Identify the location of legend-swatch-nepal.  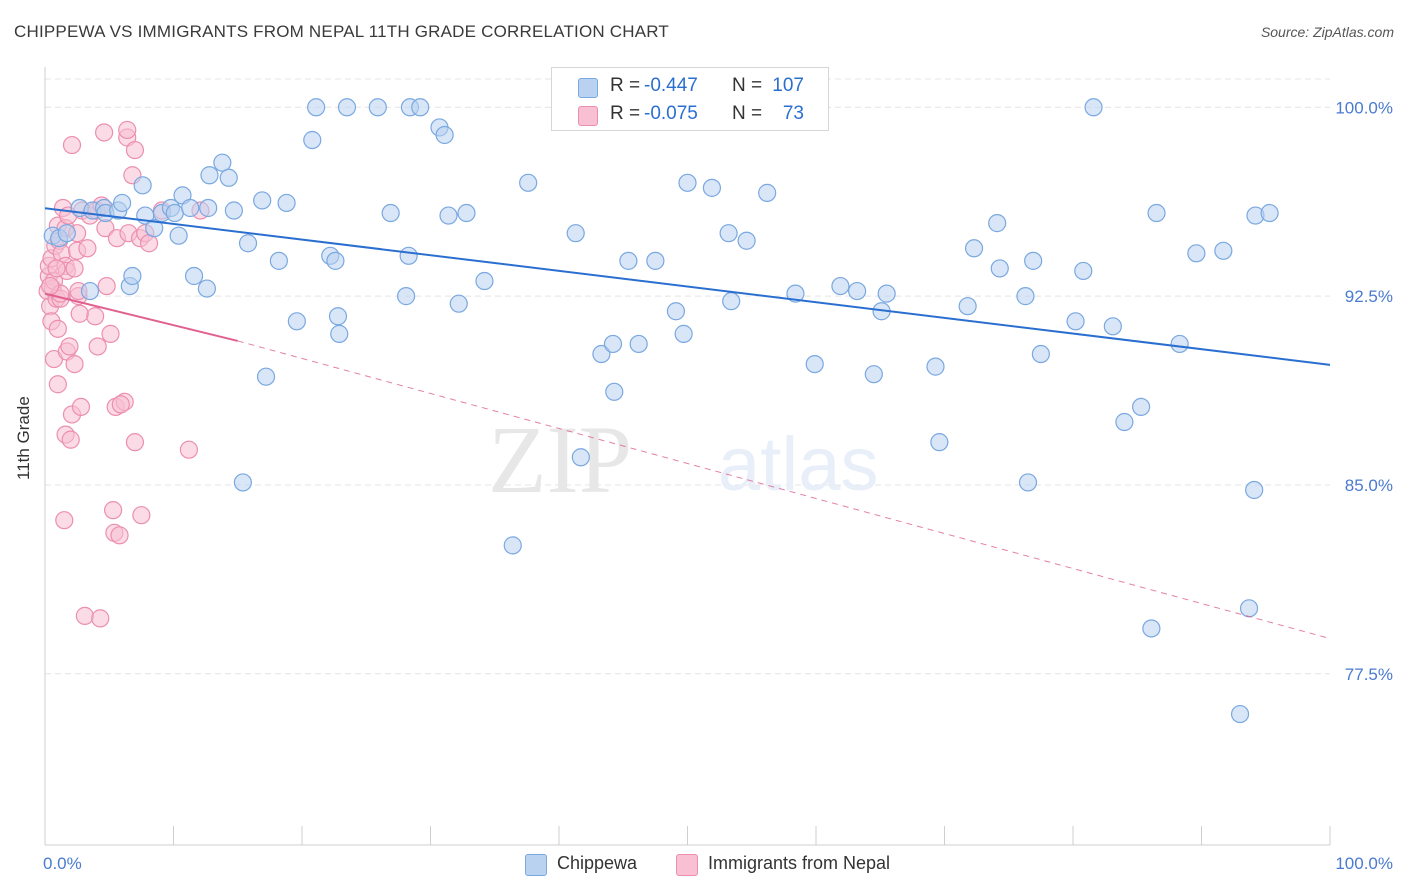
(687, 865).